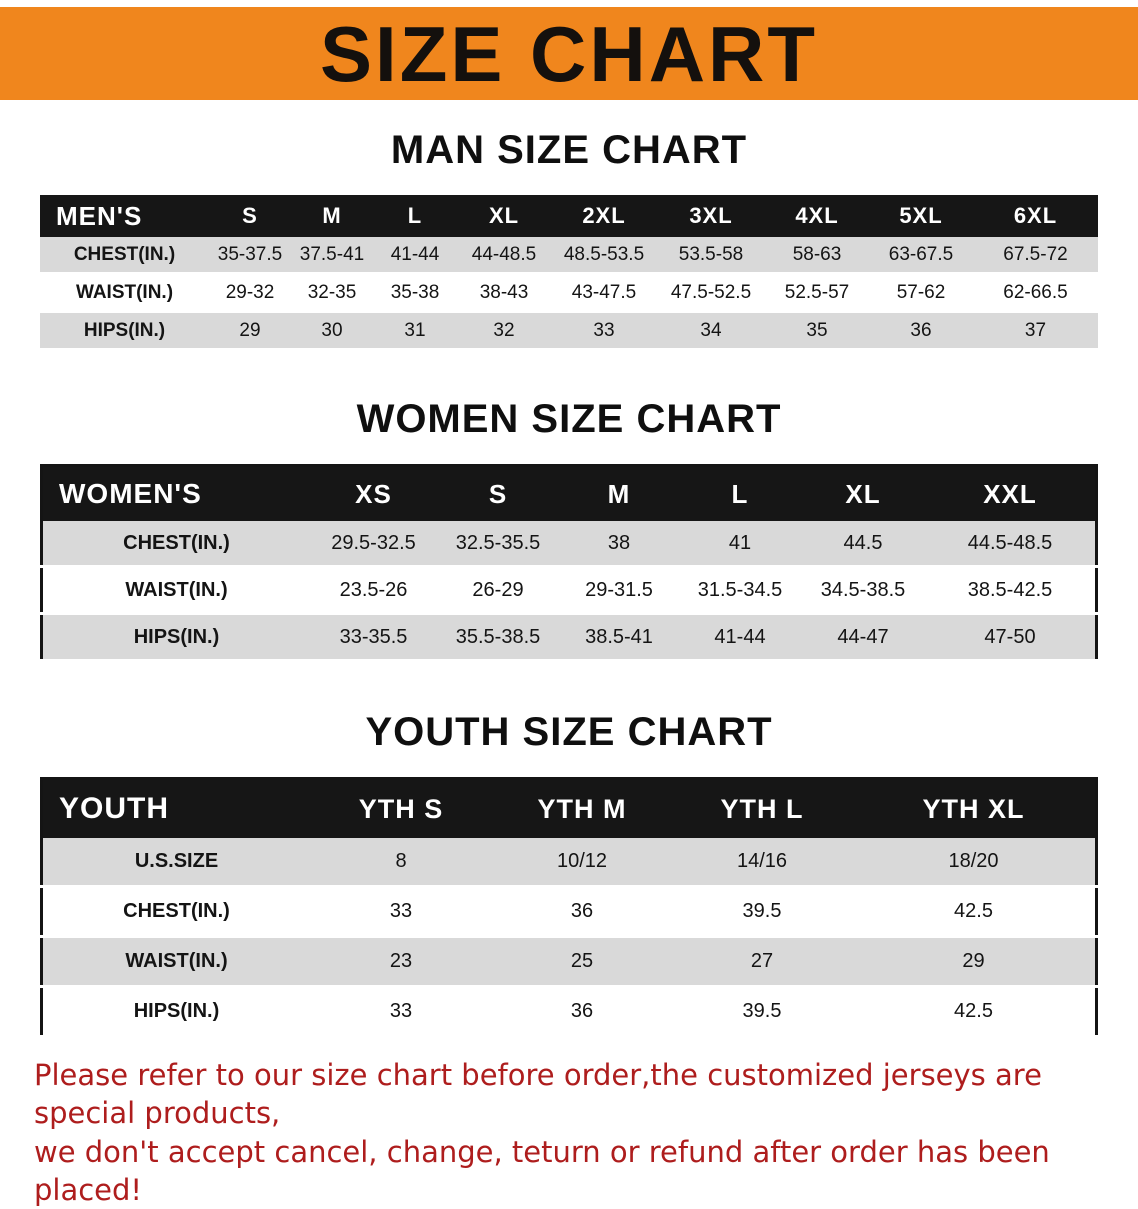 The image size is (1138, 1209). I want to click on size-column-header: 2XL, so click(604, 216).